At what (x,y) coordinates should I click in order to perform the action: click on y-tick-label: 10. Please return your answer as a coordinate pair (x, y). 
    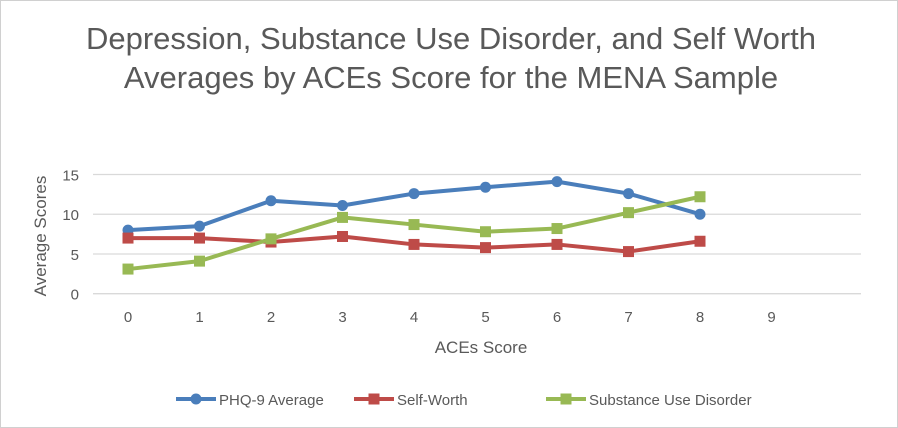
    Looking at the image, I should click on (70, 215).